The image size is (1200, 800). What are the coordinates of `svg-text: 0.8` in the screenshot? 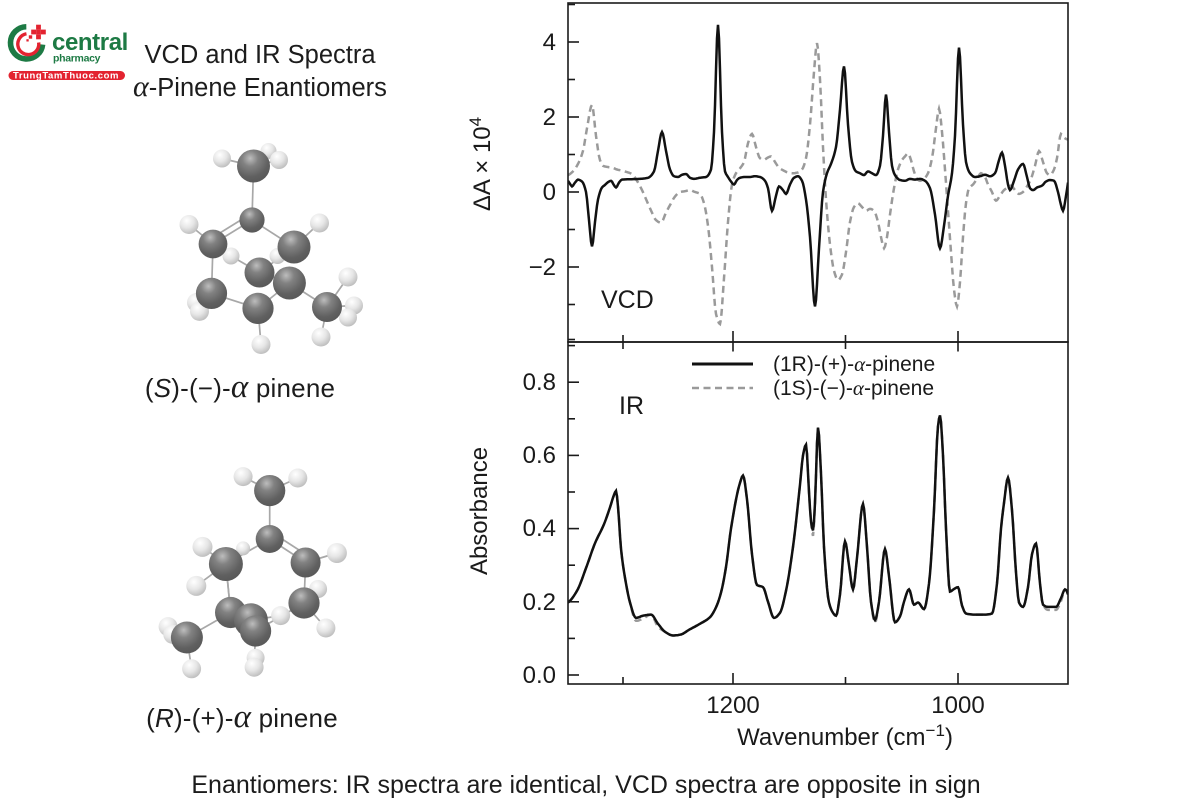 It's located at (539, 382).